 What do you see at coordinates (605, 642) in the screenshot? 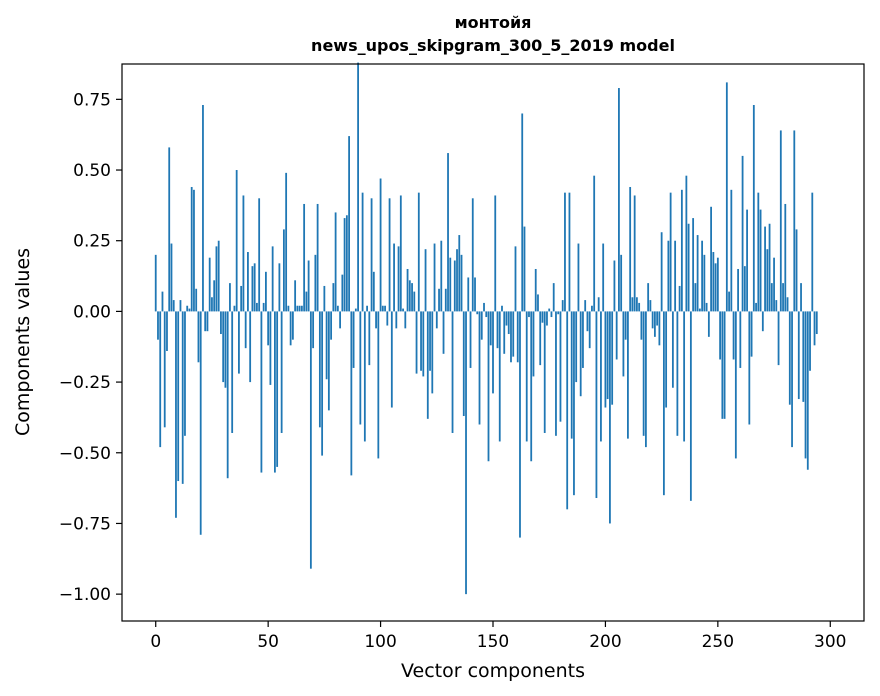
I see `x-tick-label: 200` at bounding box center [605, 642].